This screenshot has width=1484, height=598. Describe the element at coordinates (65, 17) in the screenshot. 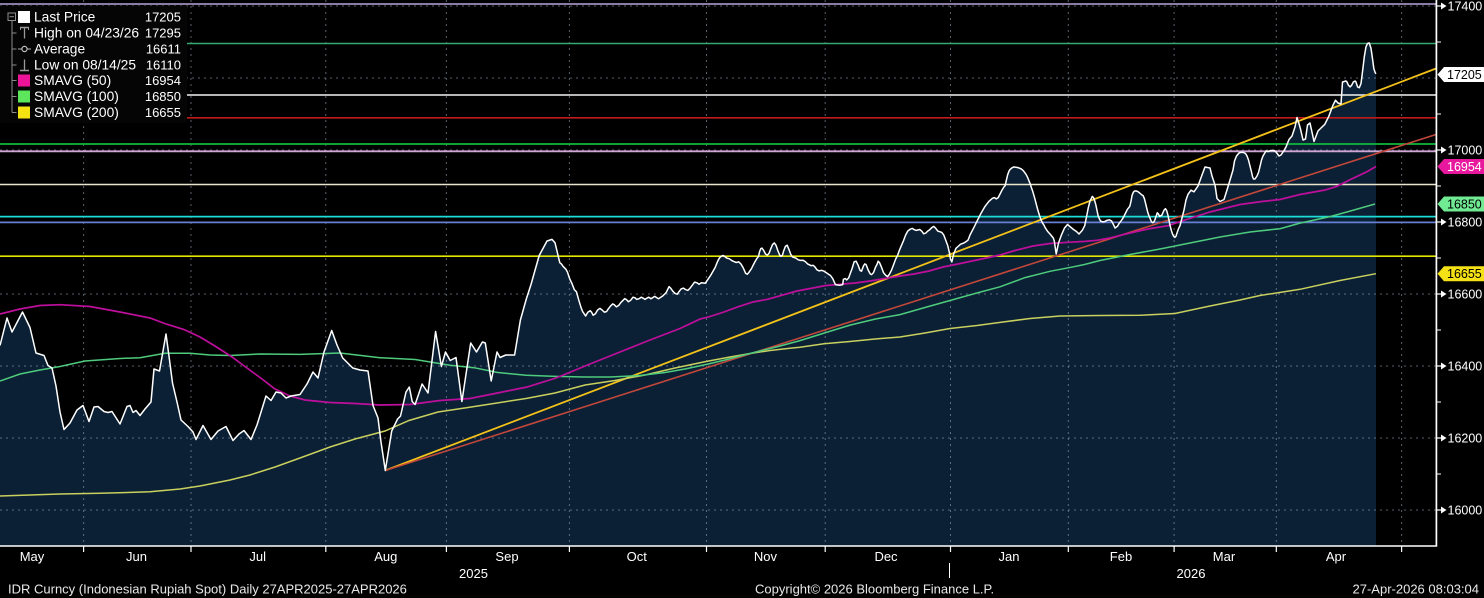

I see `svg-text: Last Price` at that location.